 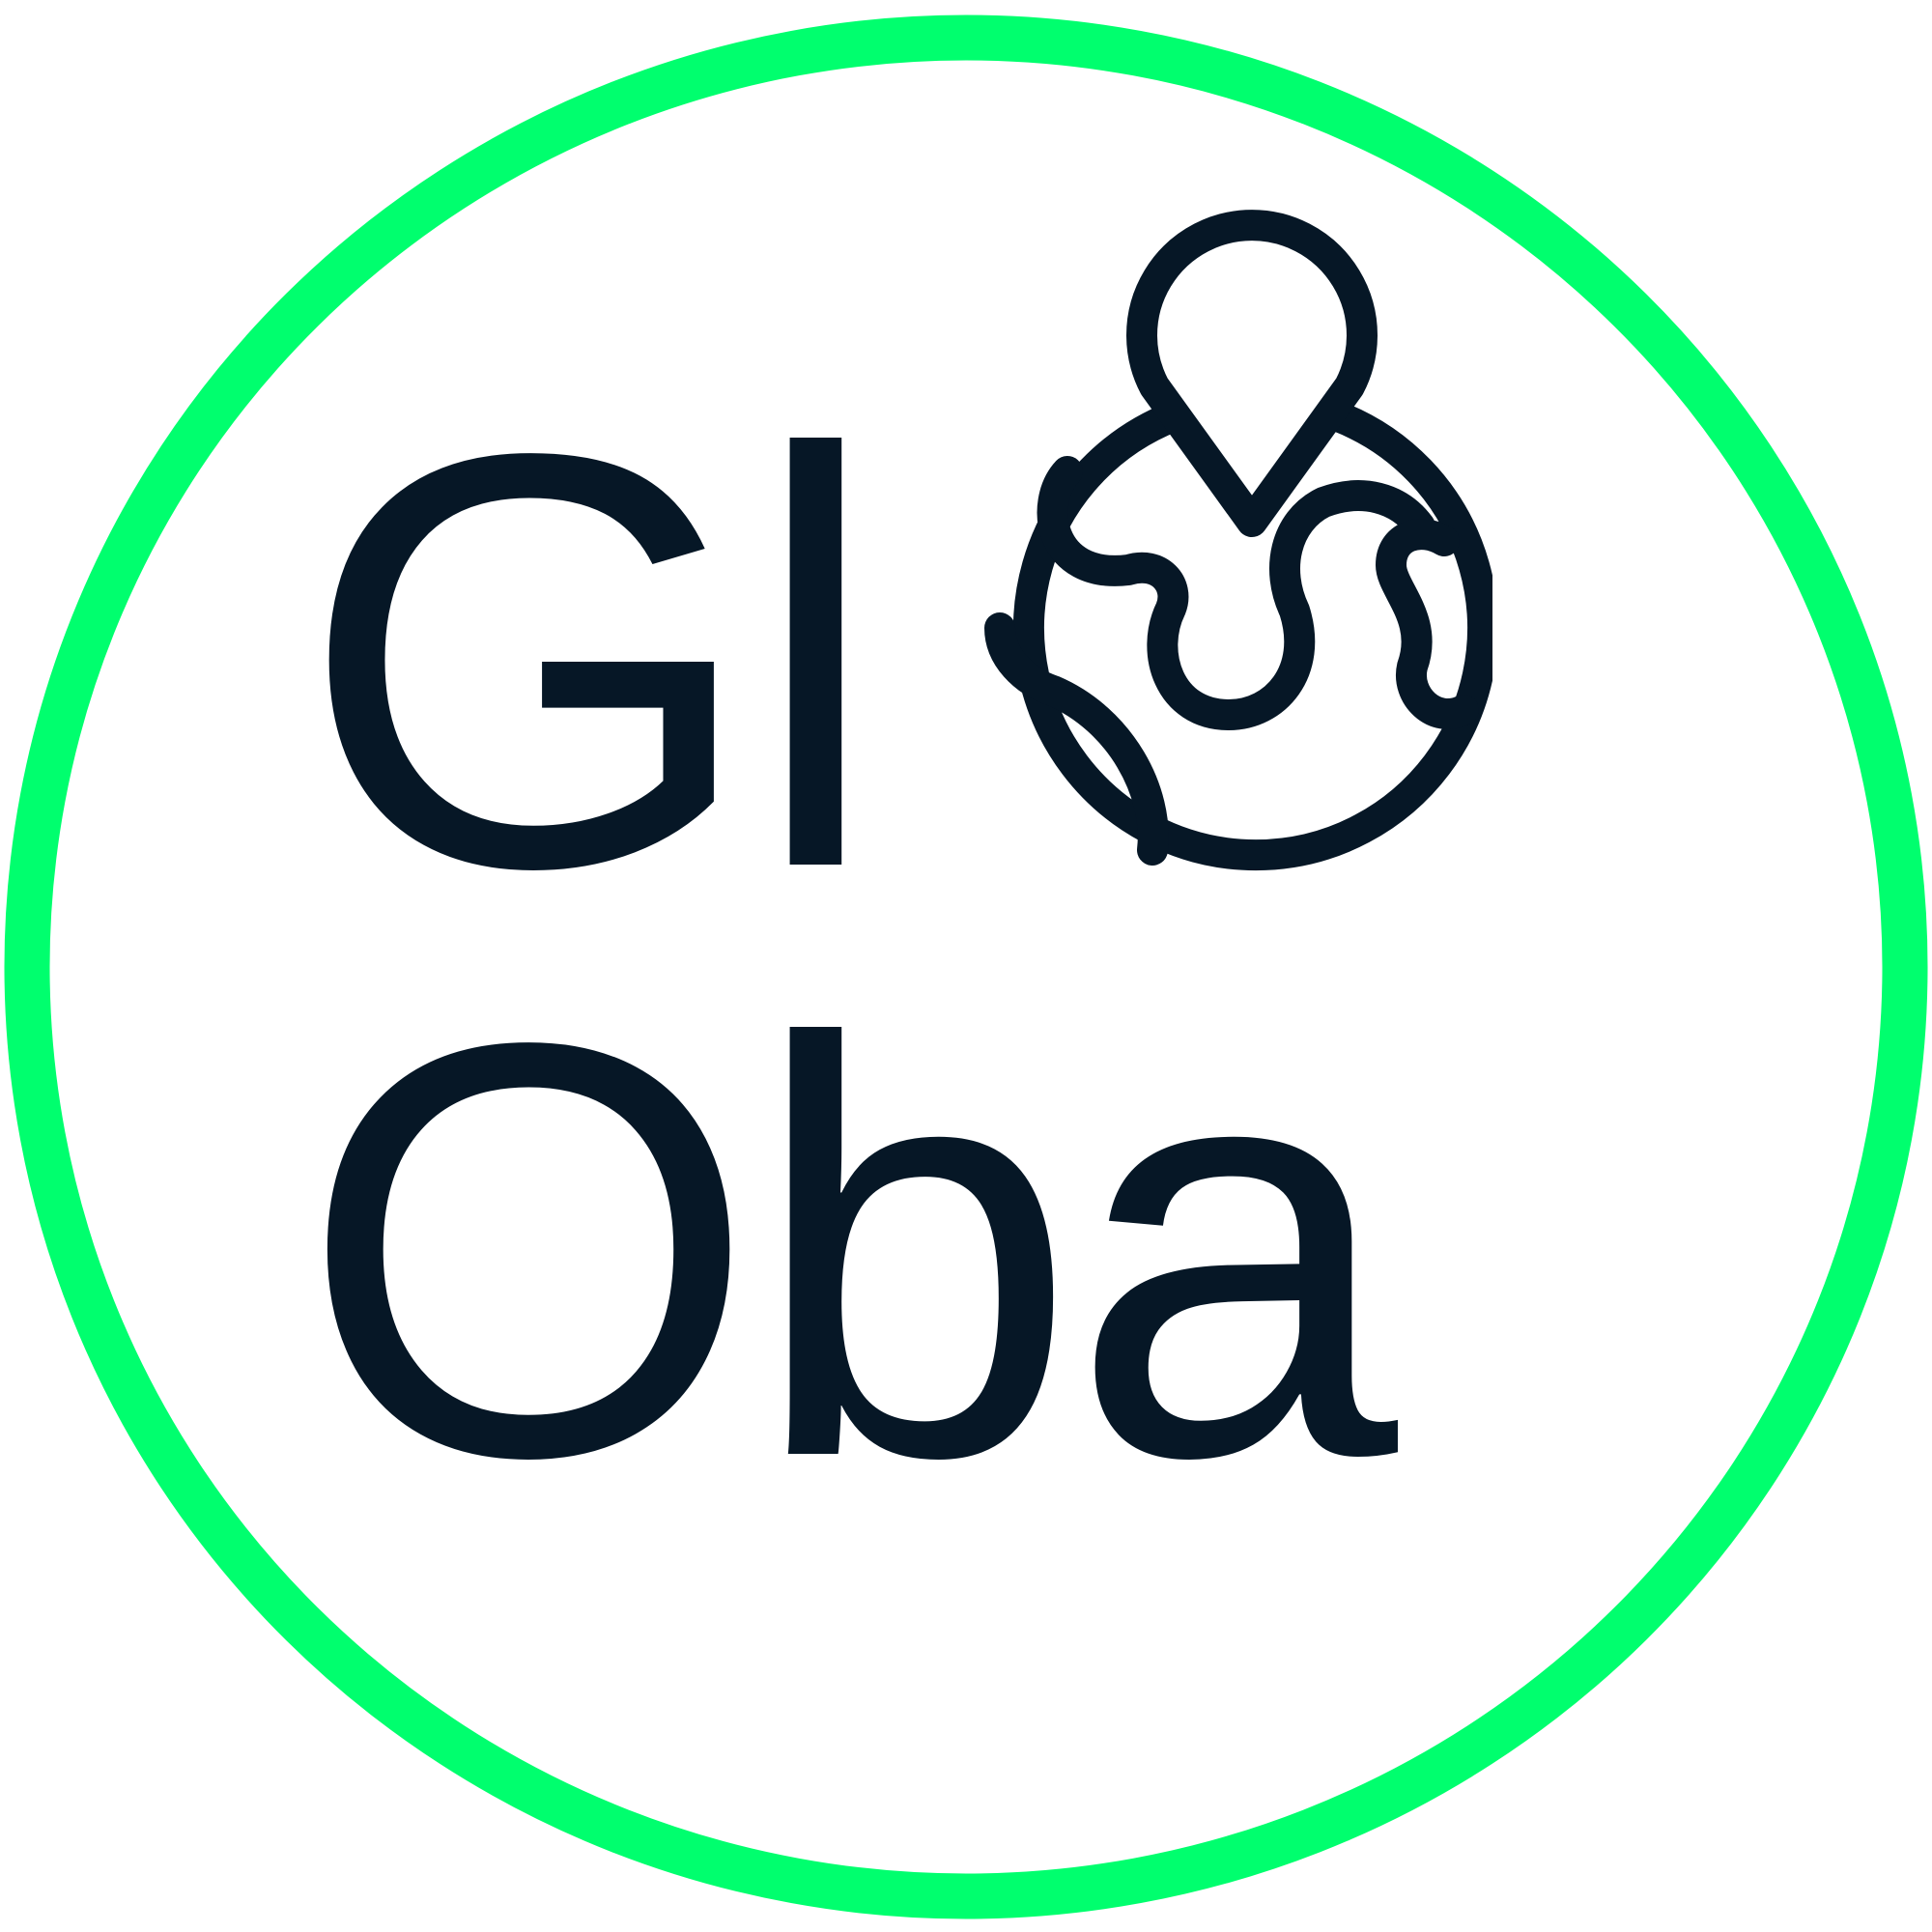 I want to click on globe-with-location-pin-icon, so click(x=1236, y=565).